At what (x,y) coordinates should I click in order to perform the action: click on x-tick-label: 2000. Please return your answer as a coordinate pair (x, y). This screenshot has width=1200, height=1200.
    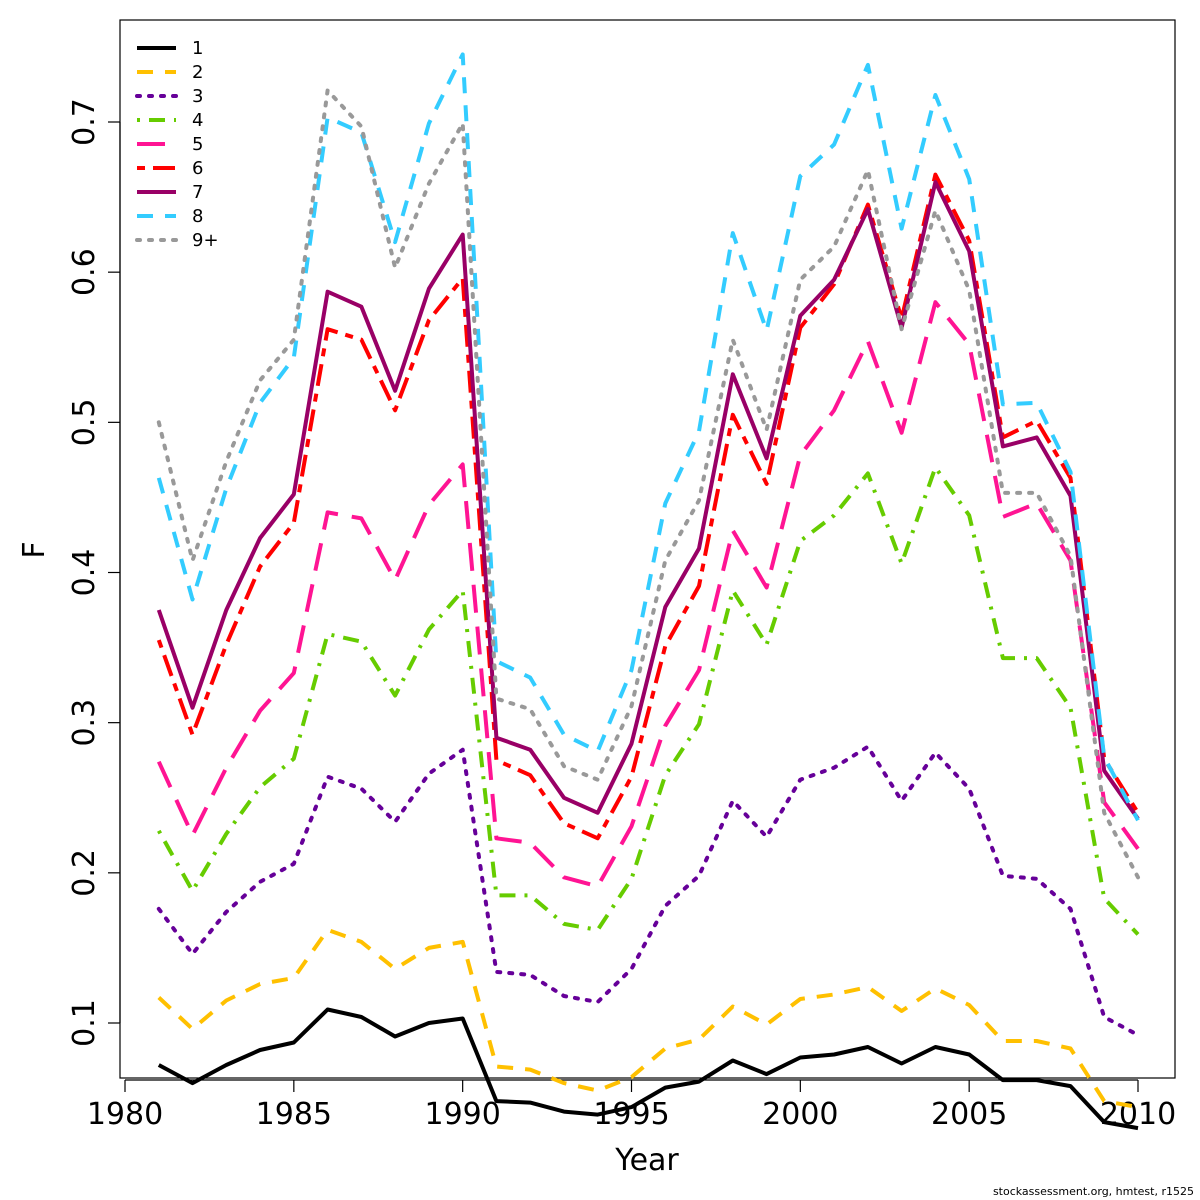
    Looking at the image, I should click on (800, 1114).